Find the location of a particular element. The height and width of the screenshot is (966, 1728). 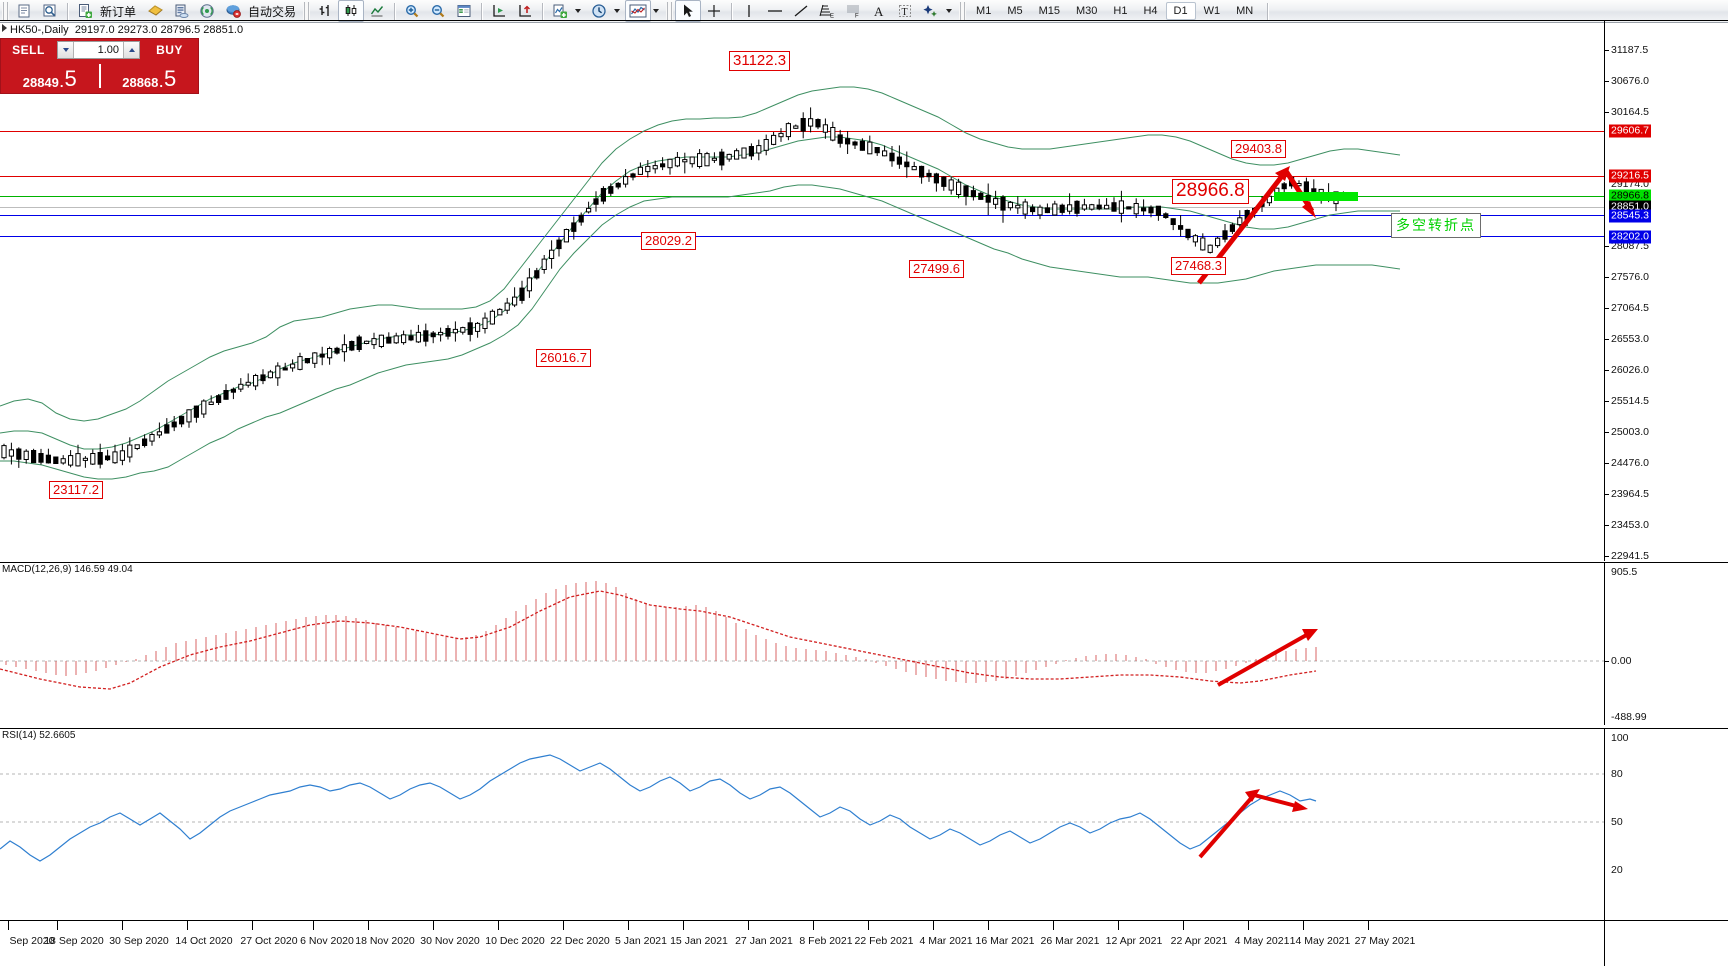

tab-timeframe-mn: MN is located at coordinates (1245, 11).